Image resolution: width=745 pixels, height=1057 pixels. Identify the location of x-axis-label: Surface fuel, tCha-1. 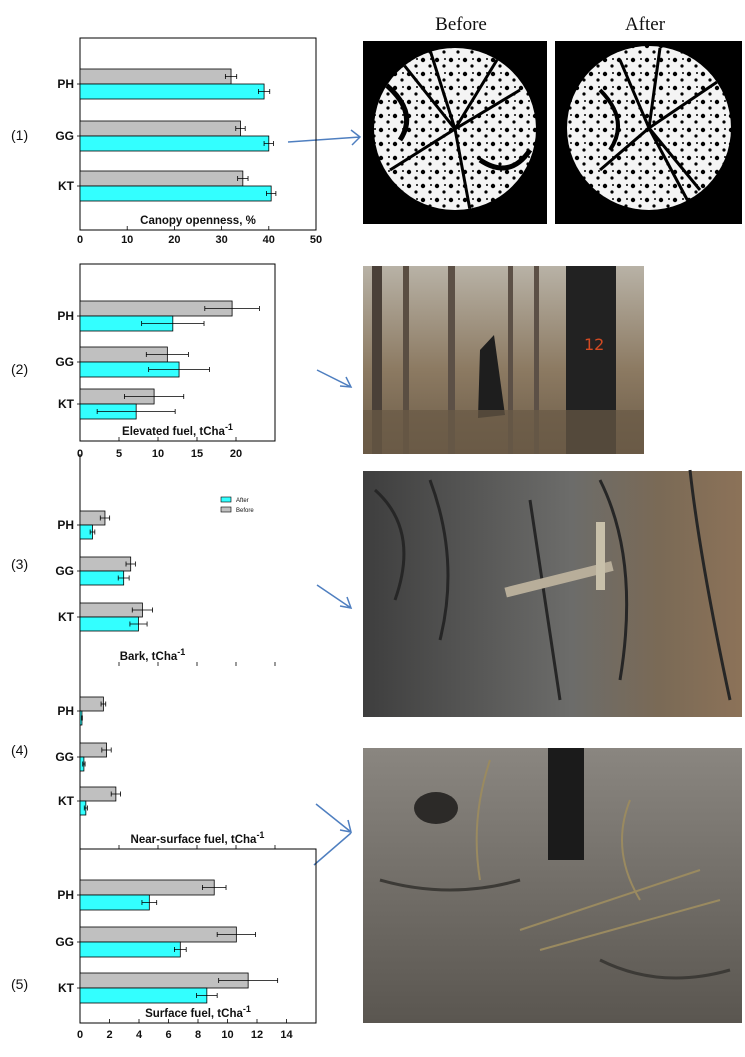
(198, 1012).